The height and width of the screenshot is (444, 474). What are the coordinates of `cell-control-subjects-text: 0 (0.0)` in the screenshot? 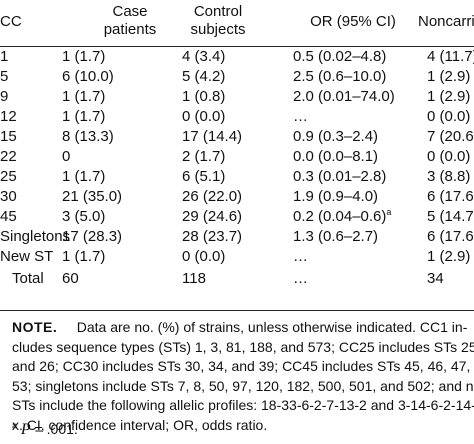 It's located at (204, 256).